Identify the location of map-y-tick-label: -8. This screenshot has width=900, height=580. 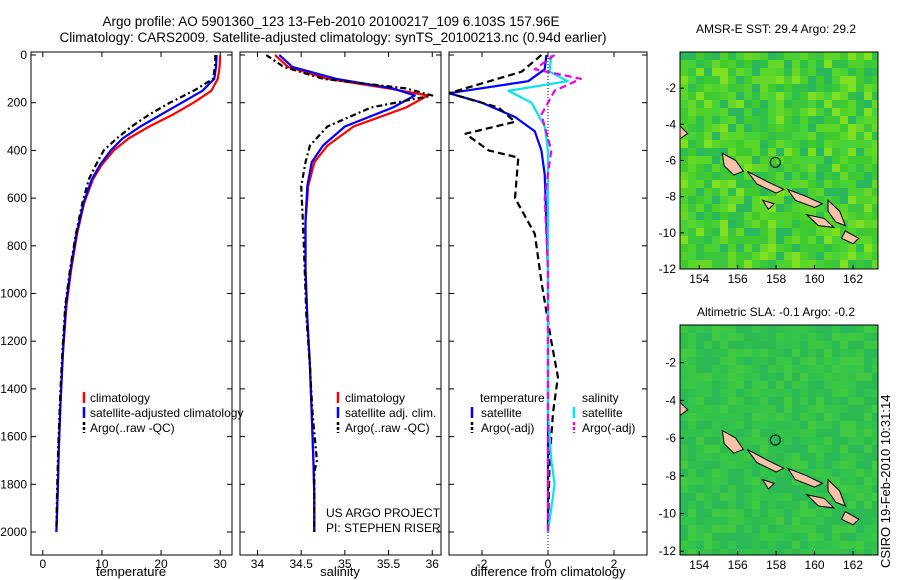
(670, 476).